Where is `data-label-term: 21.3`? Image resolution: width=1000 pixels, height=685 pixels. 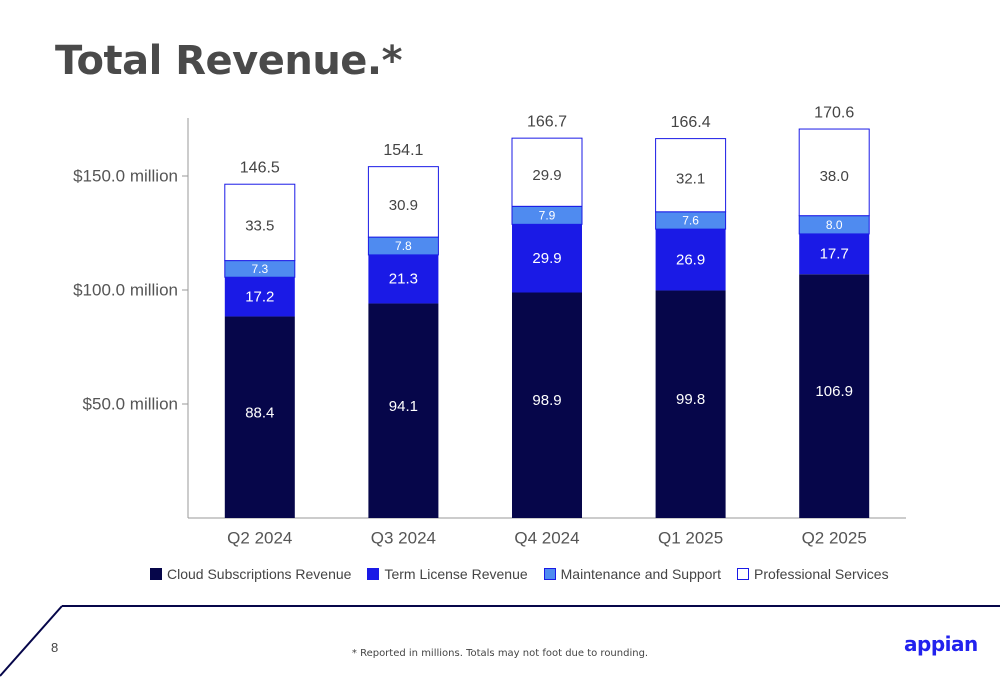
data-label-term: 21.3 is located at coordinates (403, 279).